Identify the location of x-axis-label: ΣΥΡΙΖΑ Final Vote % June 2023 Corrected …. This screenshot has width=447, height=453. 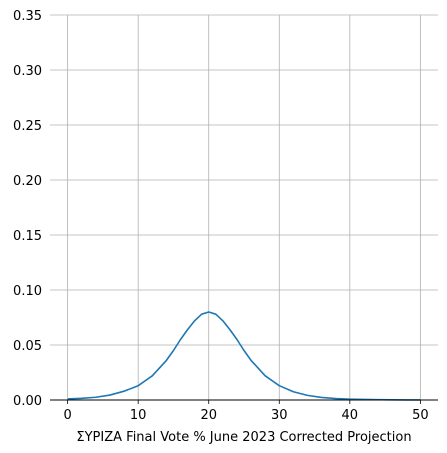
(243, 437).